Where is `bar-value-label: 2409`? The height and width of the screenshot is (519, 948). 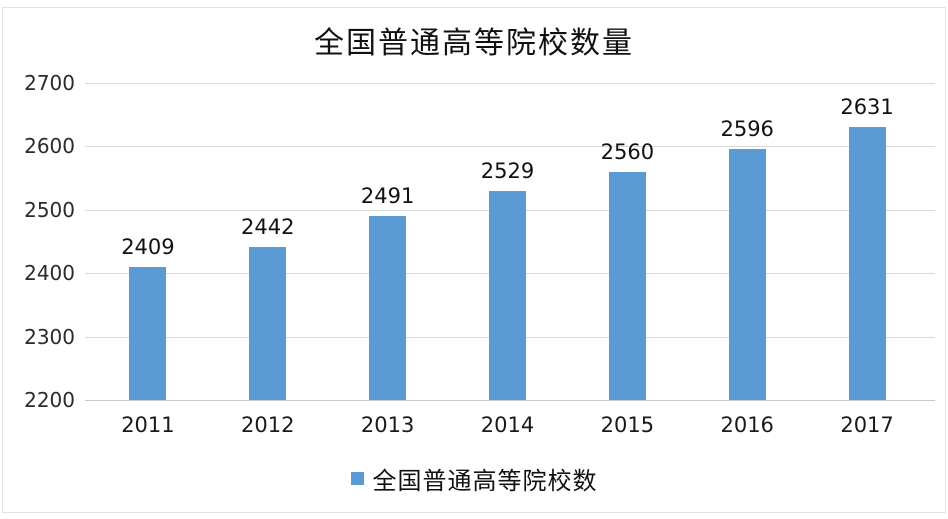 bar-value-label: 2409 is located at coordinates (148, 247).